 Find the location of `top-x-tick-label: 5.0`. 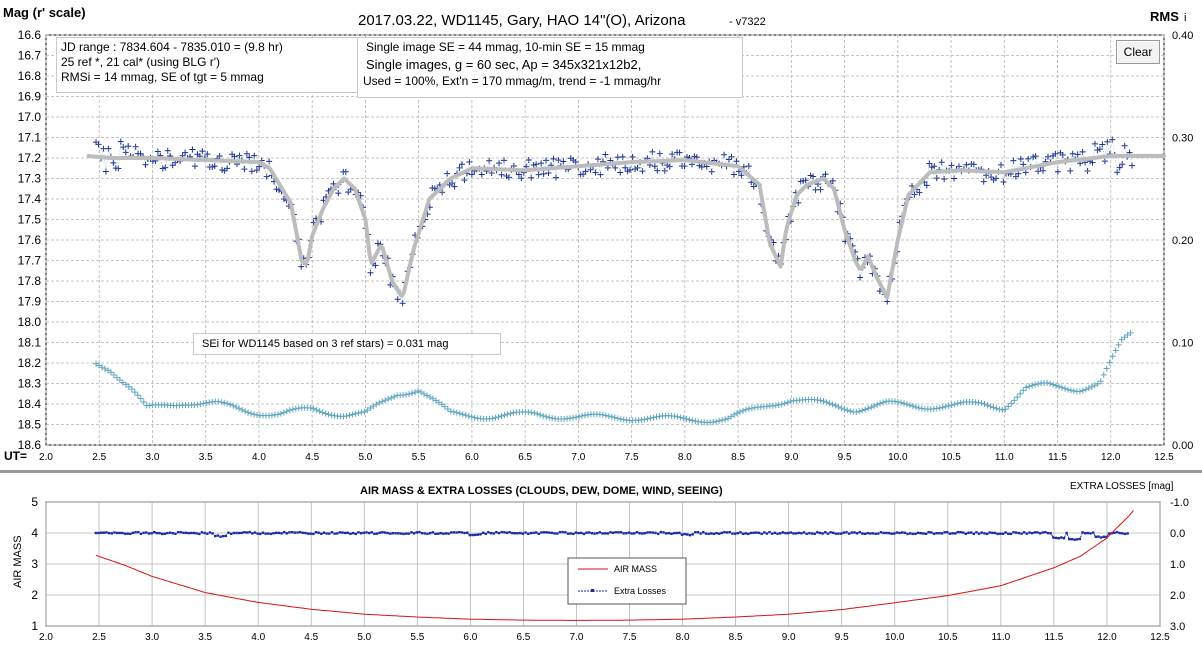

top-x-tick-label: 5.0 is located at coordinates (365, 457).